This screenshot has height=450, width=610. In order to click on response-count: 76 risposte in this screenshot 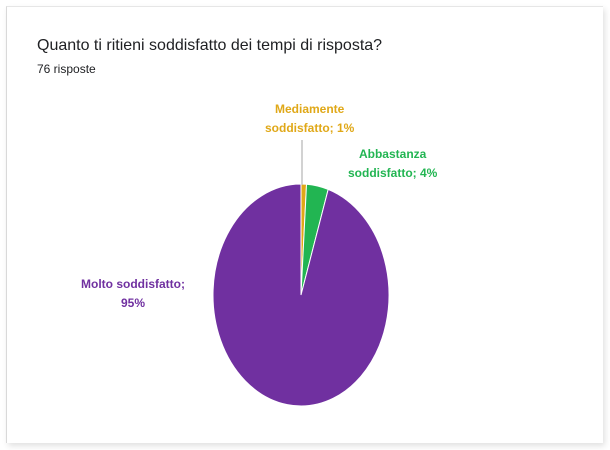, I will do `click(66, 69)`.